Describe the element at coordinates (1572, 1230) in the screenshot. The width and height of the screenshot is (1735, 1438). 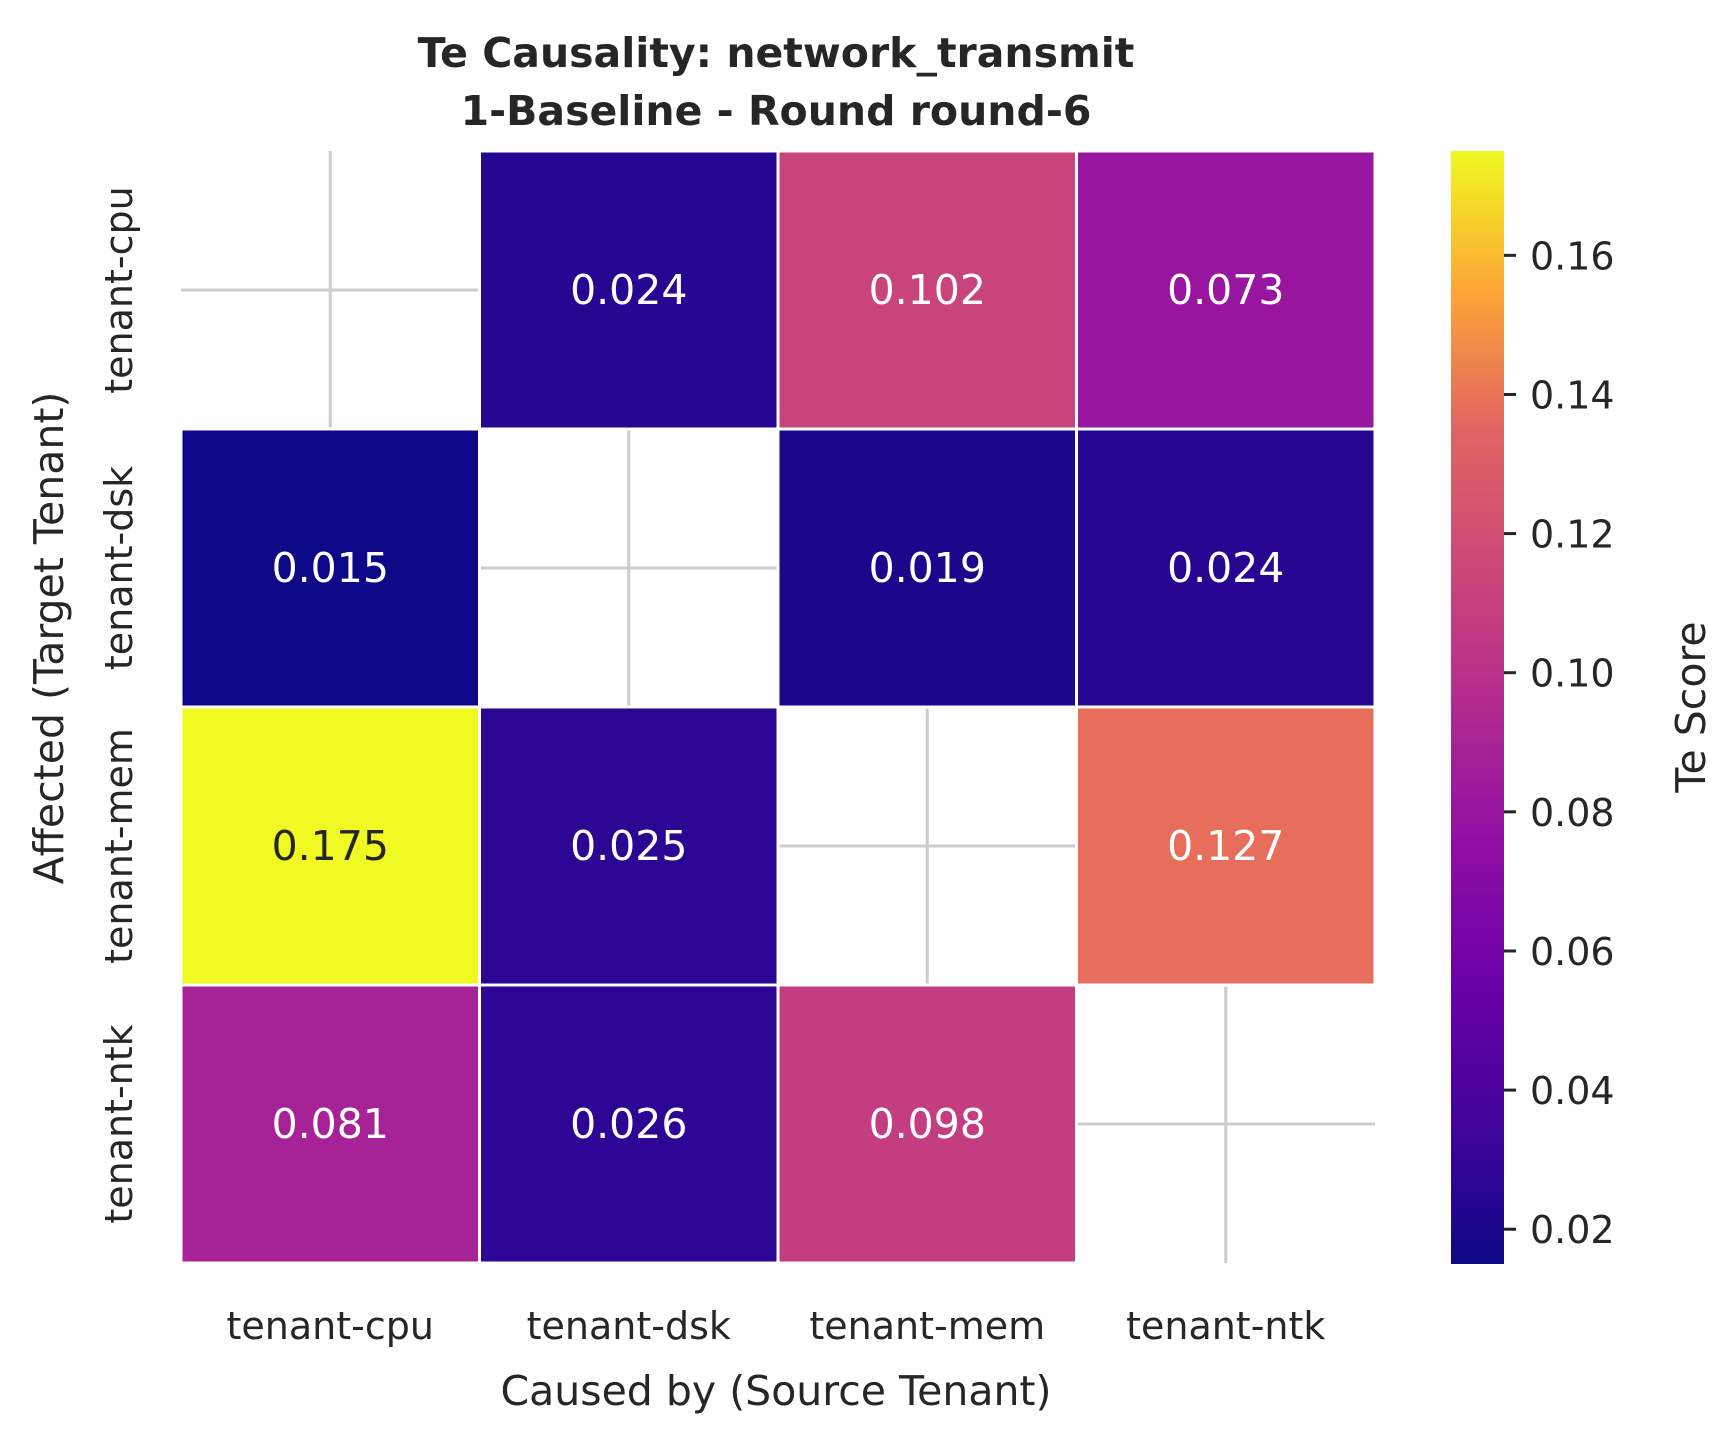
I see `colorbar-tick-label: 0.02` at that location.